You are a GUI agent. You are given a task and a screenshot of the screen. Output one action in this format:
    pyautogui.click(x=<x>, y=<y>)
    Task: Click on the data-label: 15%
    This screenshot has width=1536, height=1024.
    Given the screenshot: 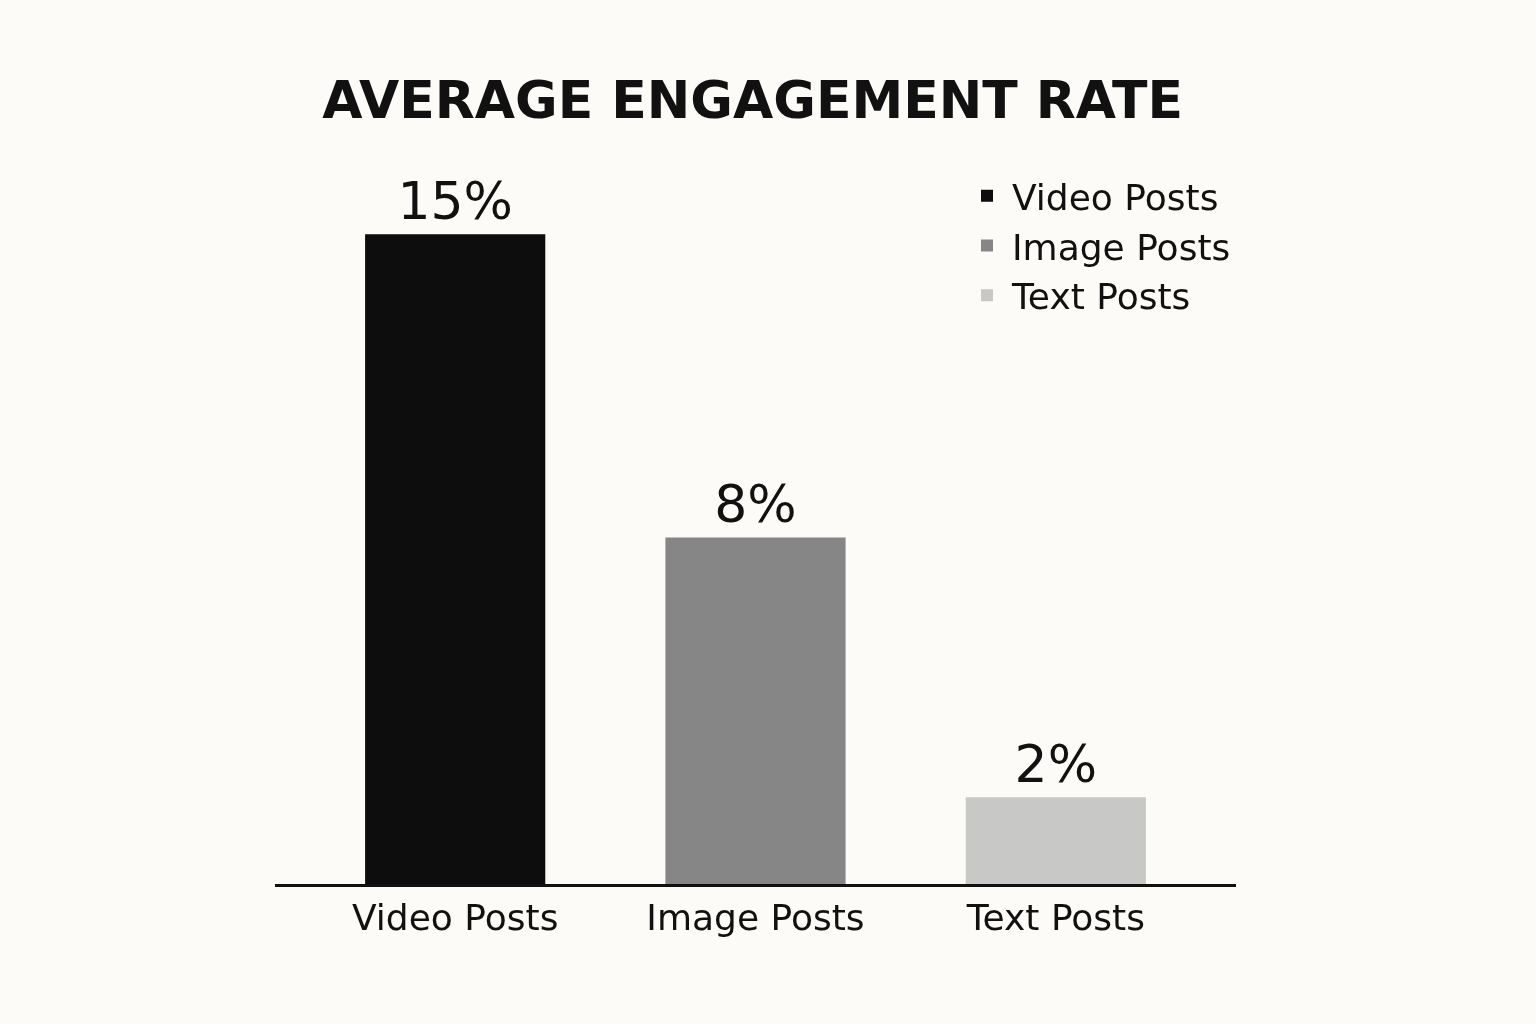 What is the action you would take?
    pyautogui.click(x=455, y=201)
    